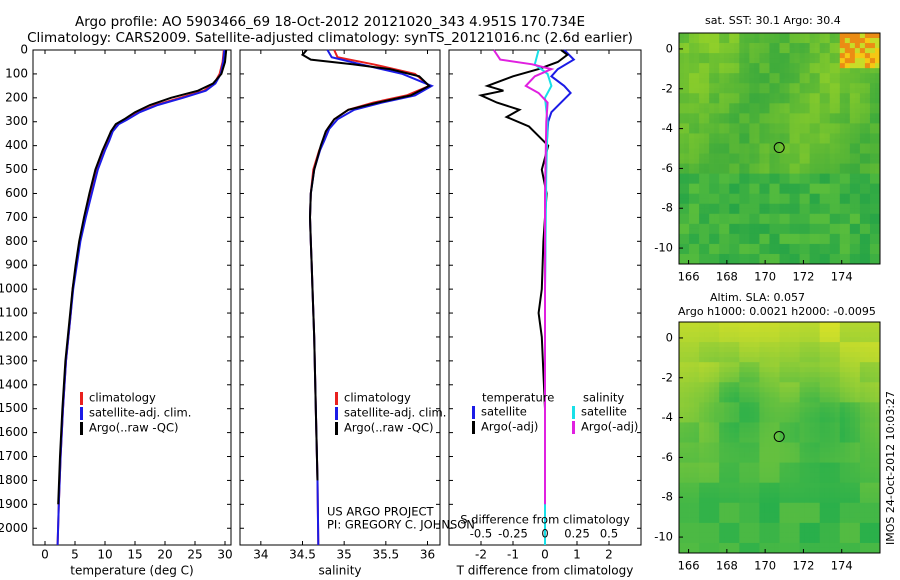 The height and width of the screenshot is (580, 900). What do you see at coordinates (779, 437) in the screenshot?
I see `sla-map-frame` at bounding box center [779, 437].